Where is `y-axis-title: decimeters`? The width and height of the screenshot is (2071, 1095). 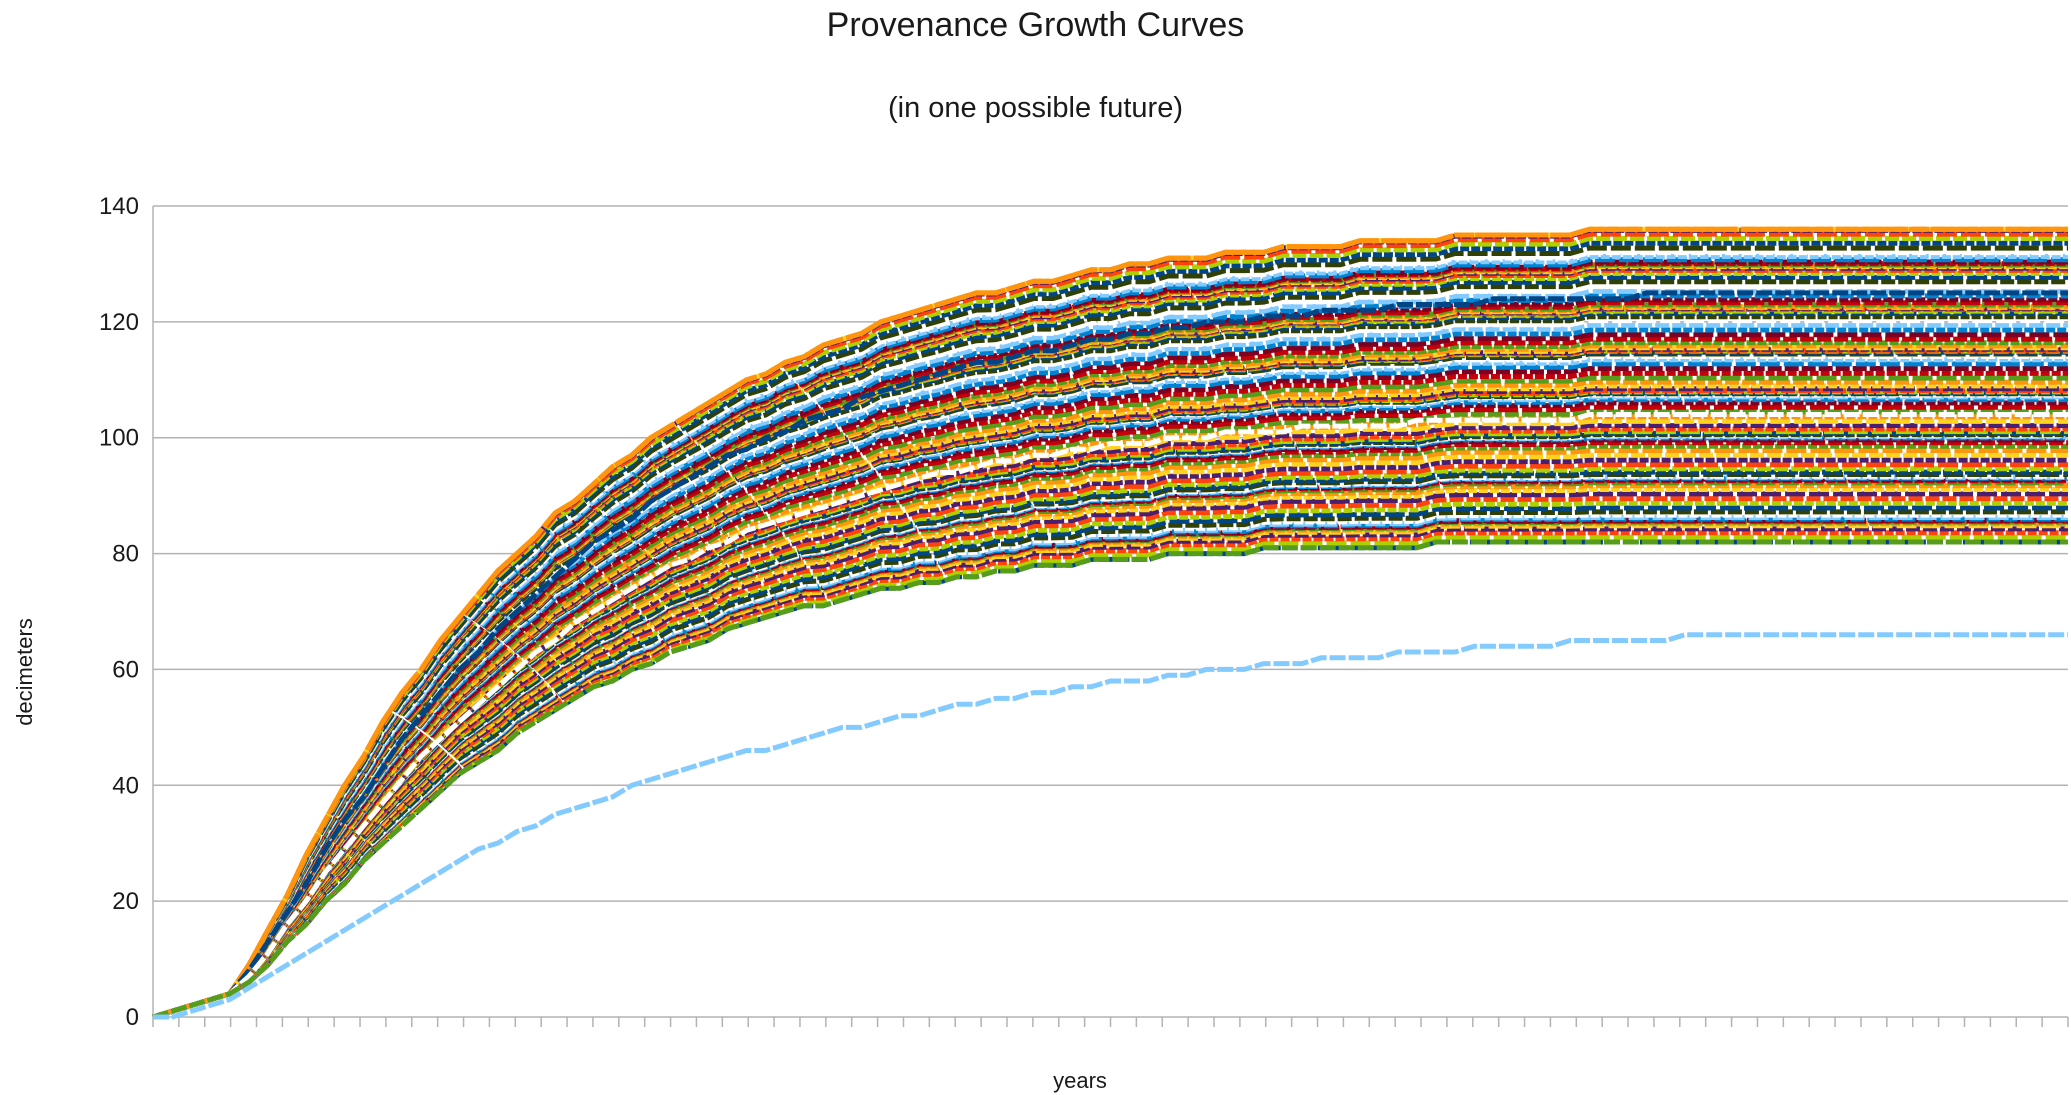
y-axis-title: decimeters is located at coordinates (24, 672).